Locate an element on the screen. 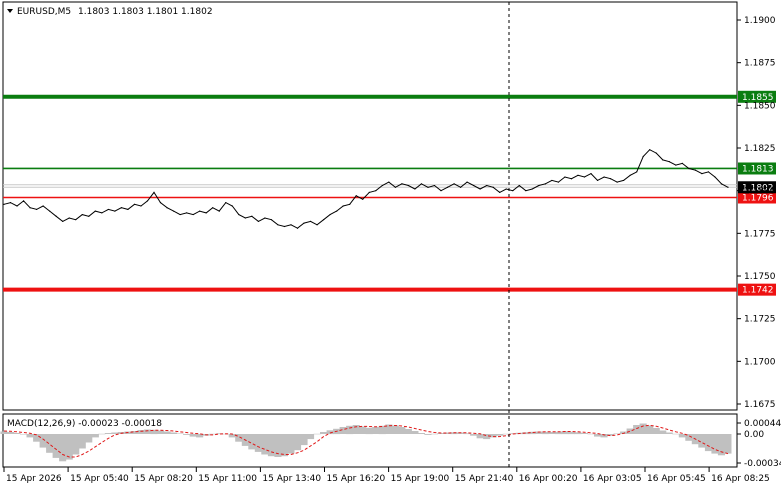 The height and width of the screenshot is (489, 781). macd-panel-frame is located at coordinates (370, 440).